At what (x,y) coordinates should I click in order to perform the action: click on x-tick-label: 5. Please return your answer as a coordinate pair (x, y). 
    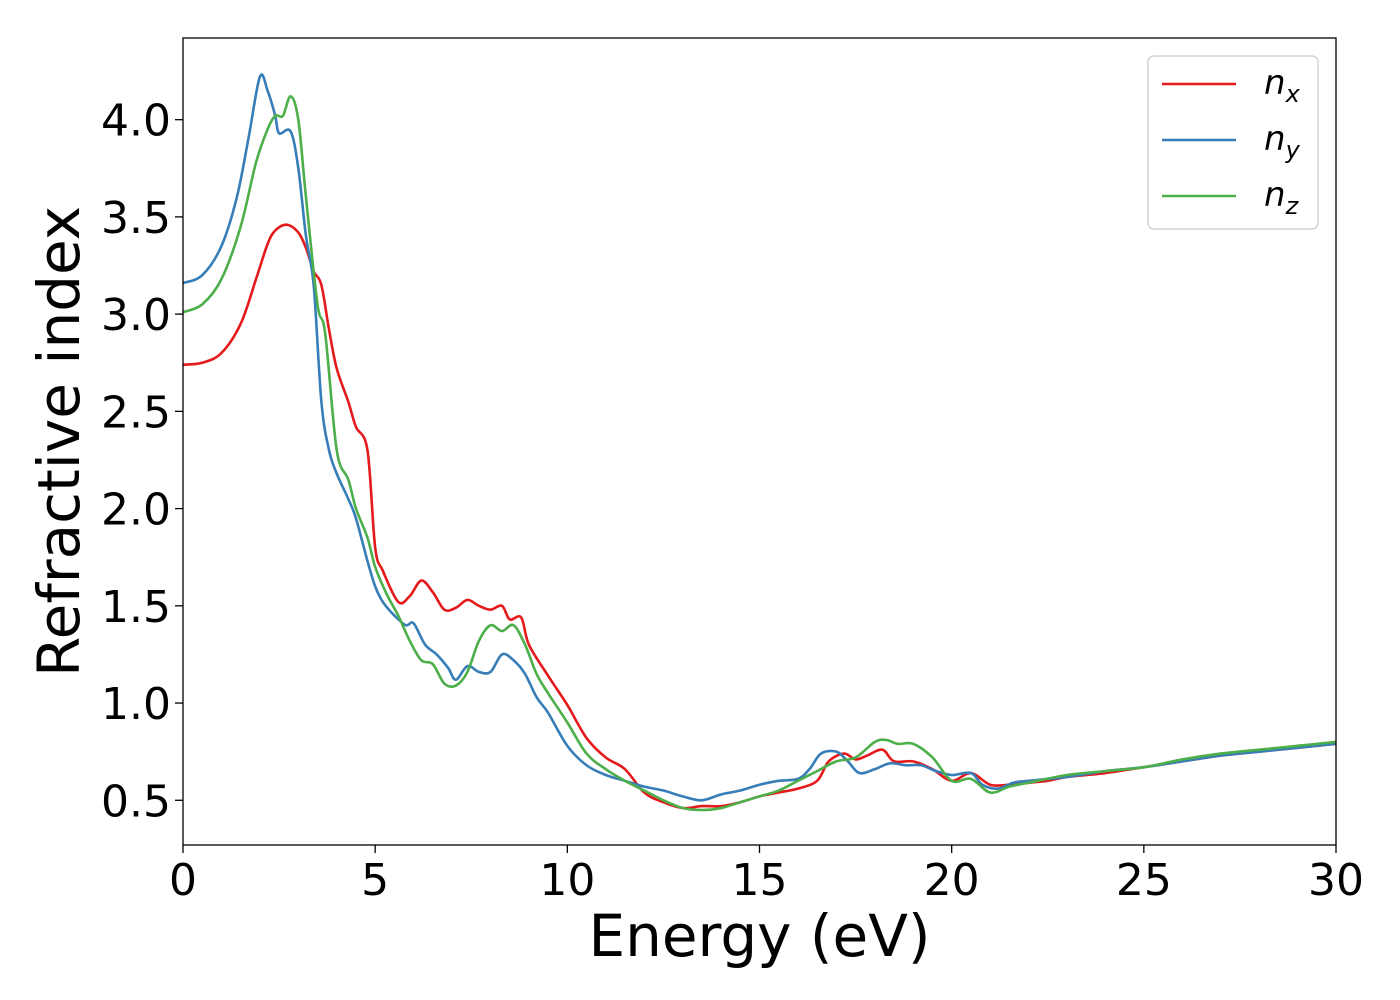
    Looking at the image, I should click on (375, 880).